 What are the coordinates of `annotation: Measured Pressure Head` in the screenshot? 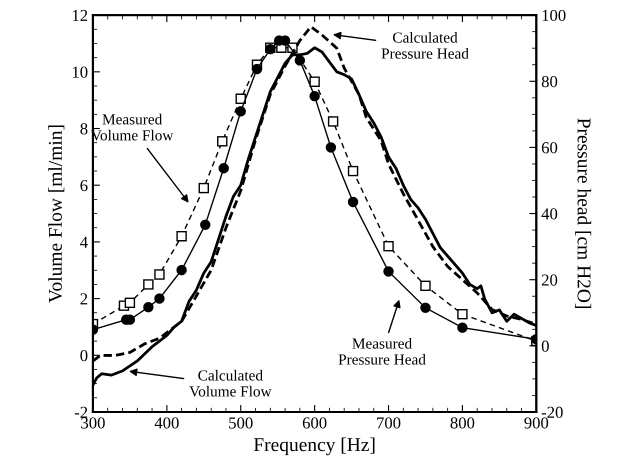 It's located at (382, 351).